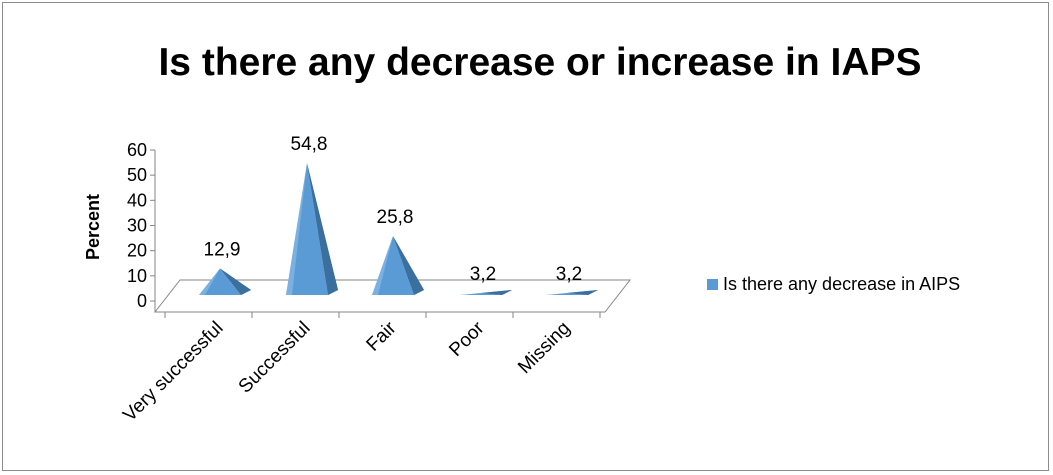 This screenshot has height=475, width=1053. What do you see at coordinates (398, 229) in the screenshot?
I see `bars` at bounding box center [398, 229].